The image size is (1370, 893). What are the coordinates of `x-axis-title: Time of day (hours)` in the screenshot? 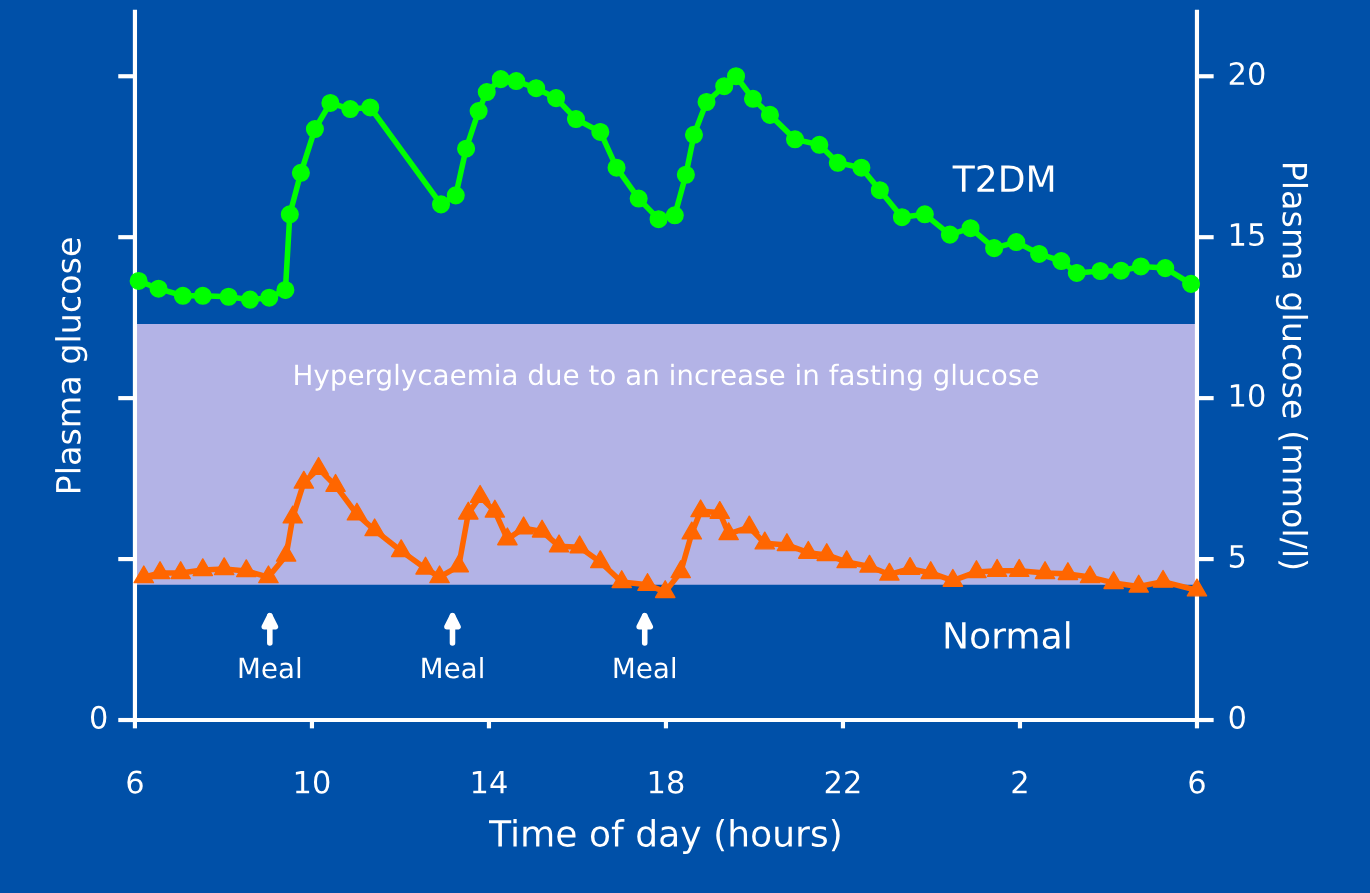 It's located at (664, 836).